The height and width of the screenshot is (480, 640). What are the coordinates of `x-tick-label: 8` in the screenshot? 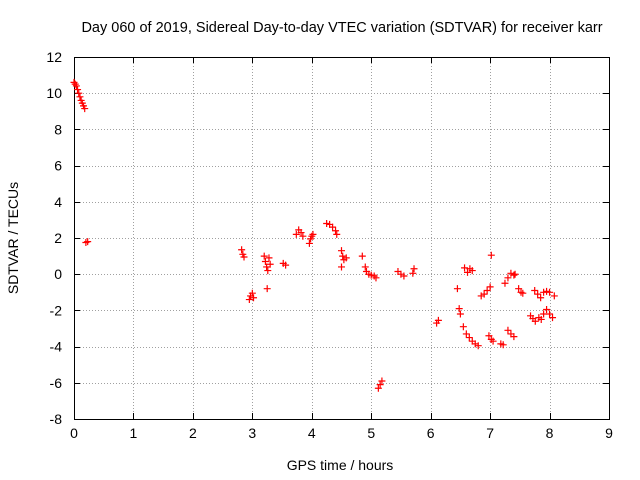 It's located at (550, 433).